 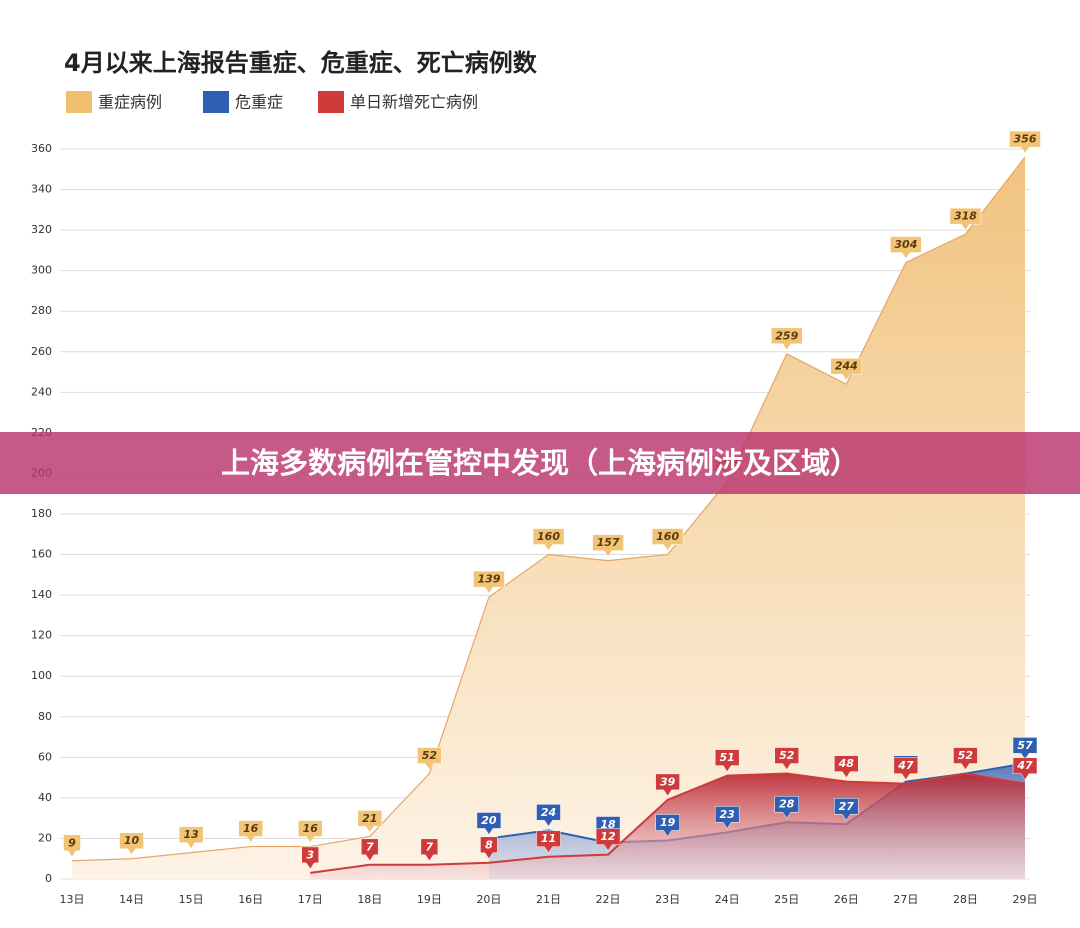 What do you see at coordinates (787, 804) in the screenshot?
I see `data-label: 28` at bounding box center [787, 804].